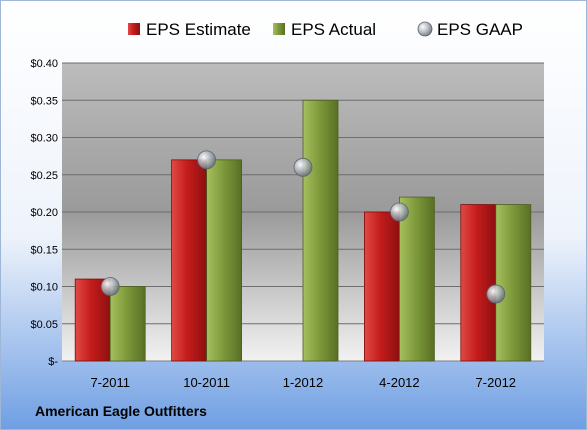 The width and height of the screenshot is (587, 430). Describe the element at coordinates (44, 176) in the screenshot. I see `y-tick-label: $0.25` at that location.